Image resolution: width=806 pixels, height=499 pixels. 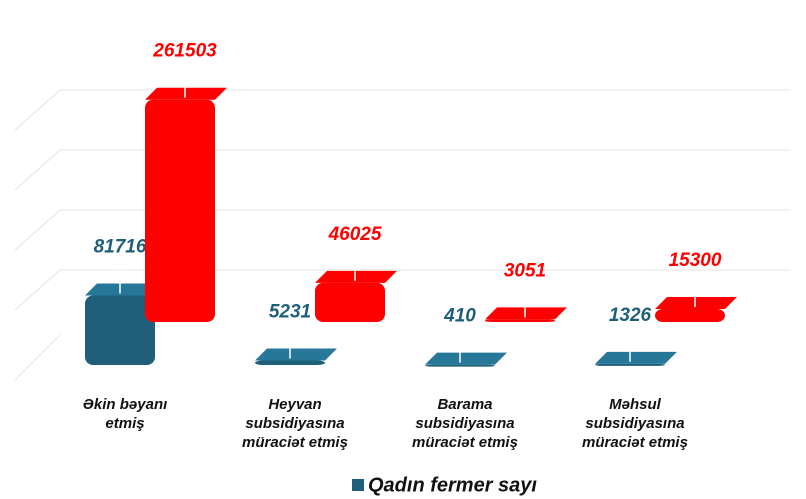 What do you see at coordinates (635, 404) in the screenshot?
I see `x-tick-label: Məhsul` at bounding box center [635, 404].